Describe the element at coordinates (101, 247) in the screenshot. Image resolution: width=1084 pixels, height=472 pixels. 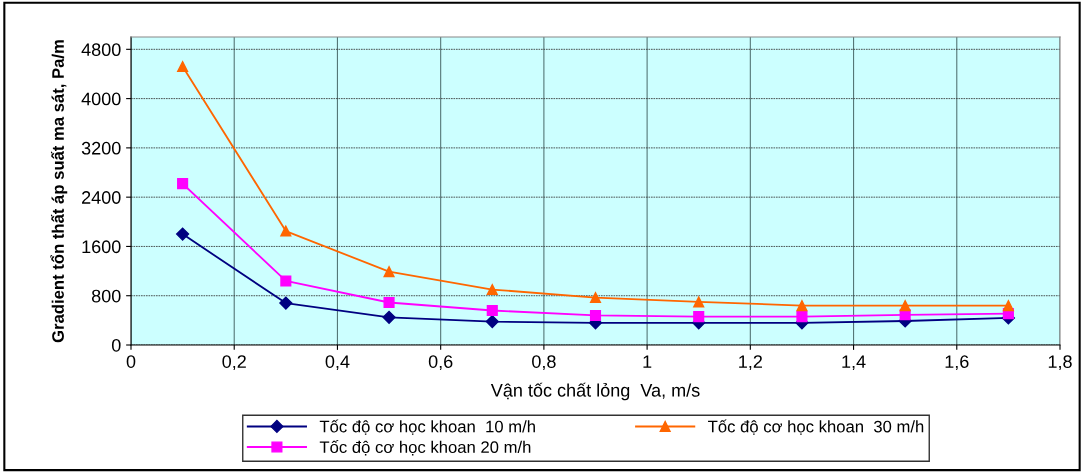
I see `y-tick-label: 1600` at that location.